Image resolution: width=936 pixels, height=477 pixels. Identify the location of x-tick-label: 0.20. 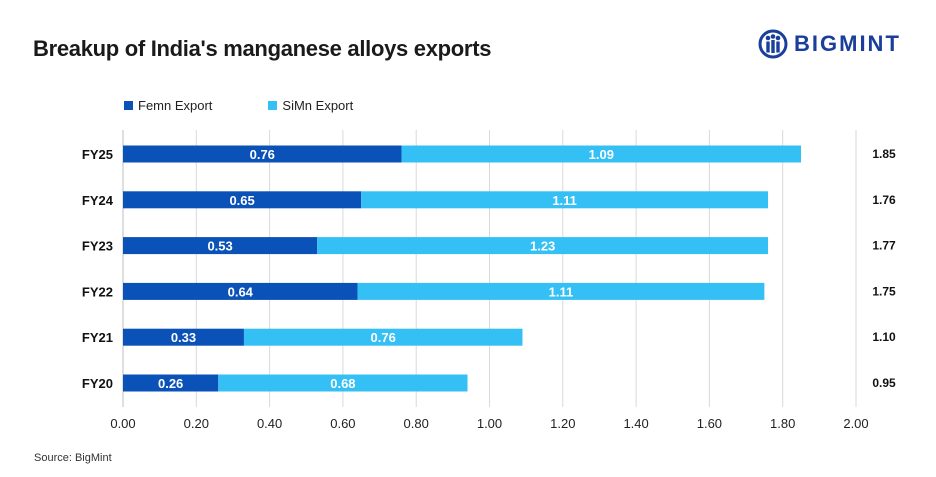
(196, 423).